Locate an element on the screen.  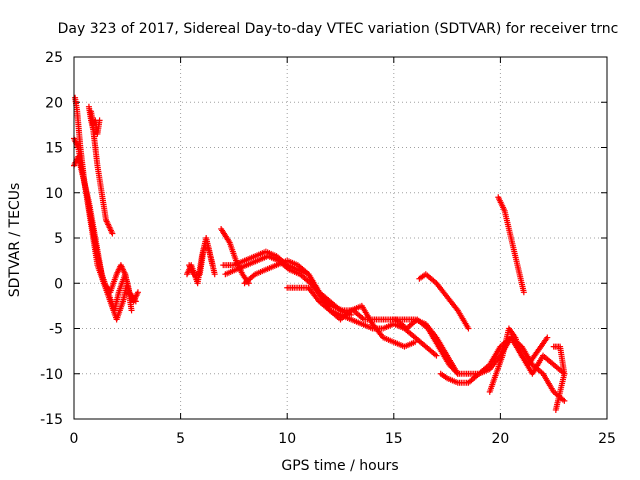
x-tick-label: 20 is located at coordinates (500, 439).